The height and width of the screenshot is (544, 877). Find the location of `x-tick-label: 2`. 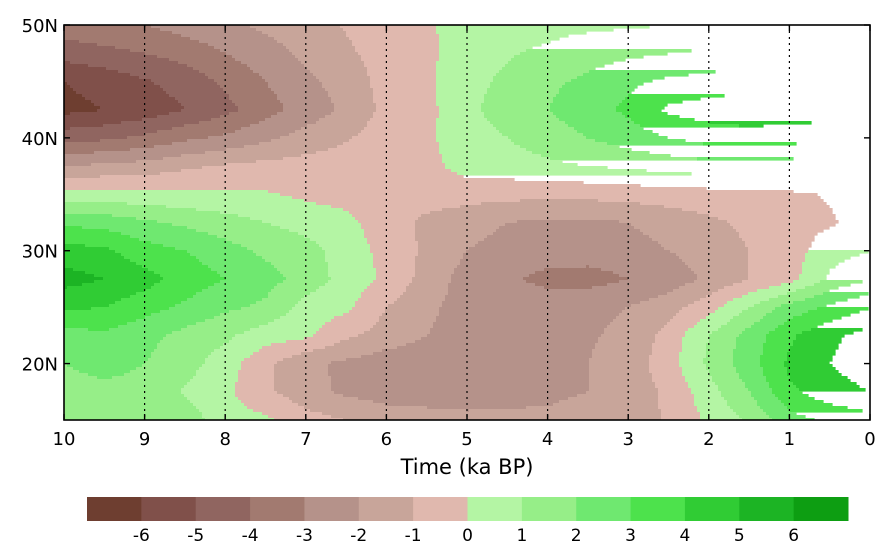

x-tick-label: 2 is located at coordinates (708, 439).